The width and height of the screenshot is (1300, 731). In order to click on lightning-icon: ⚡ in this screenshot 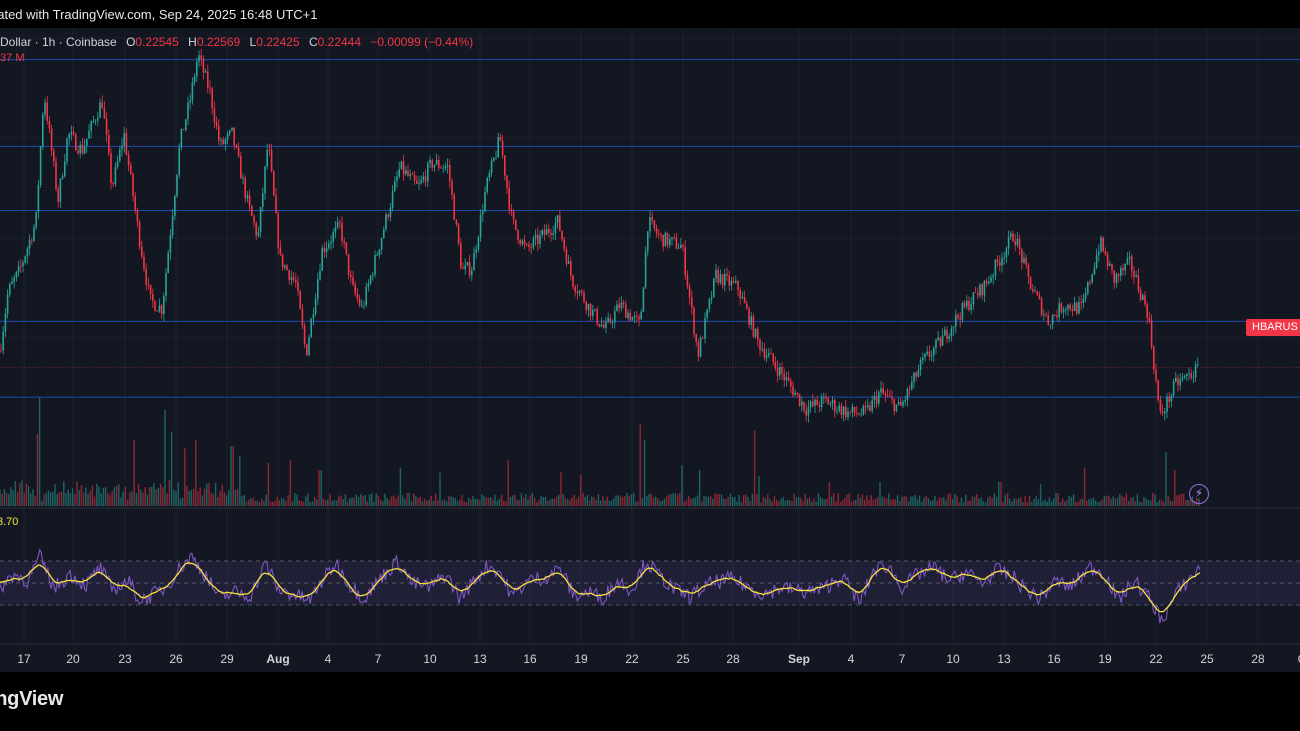, I will do `click(1199, 494)`.